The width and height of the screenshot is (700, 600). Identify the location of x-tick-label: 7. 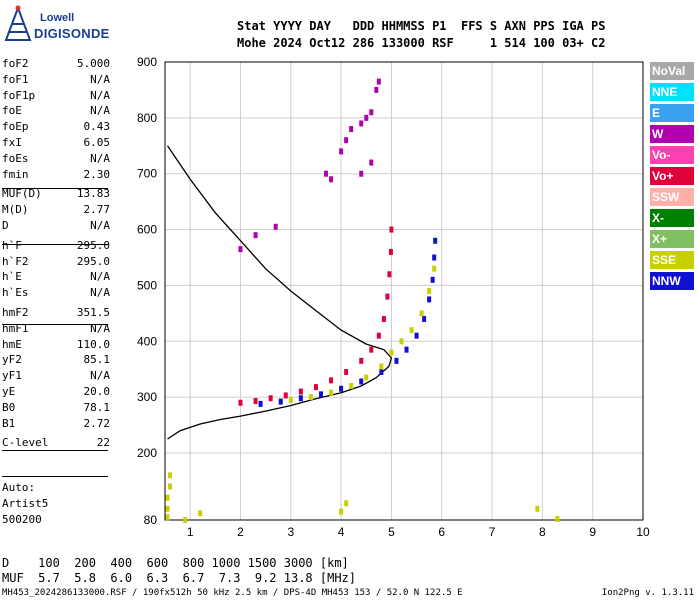
(492, 532).